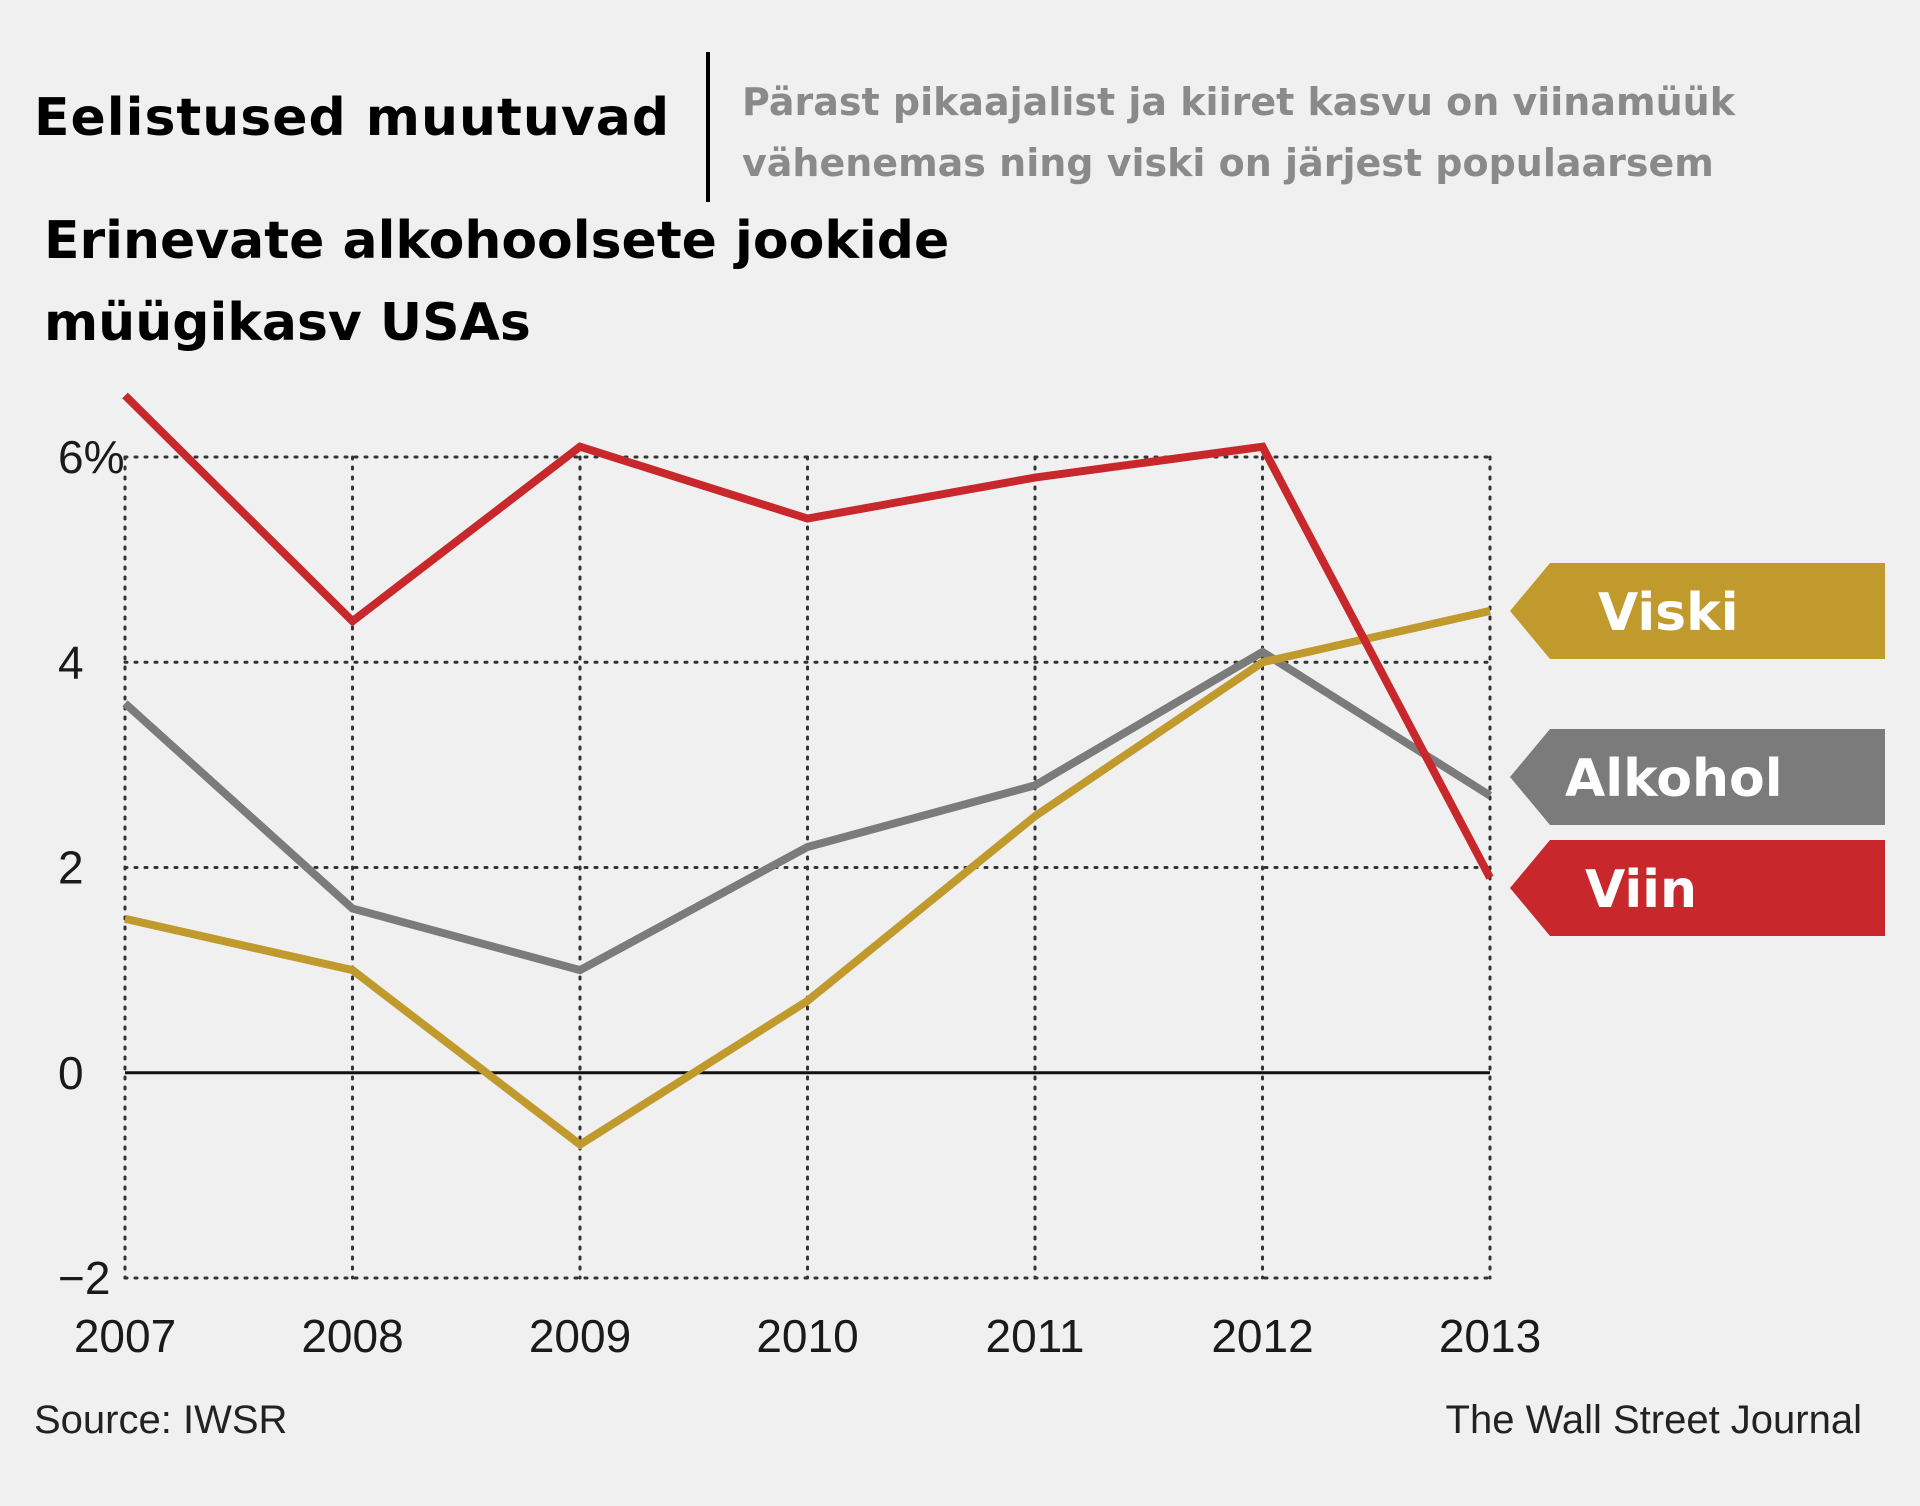 The image size is (1920, 1506). I want to click on x-tick-label: 2009, so click(580, 1336).